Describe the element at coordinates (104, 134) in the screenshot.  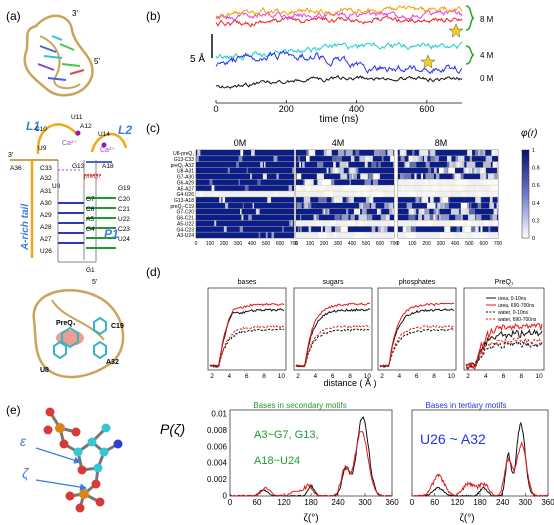
I see `nt-U14: U14` at that location.